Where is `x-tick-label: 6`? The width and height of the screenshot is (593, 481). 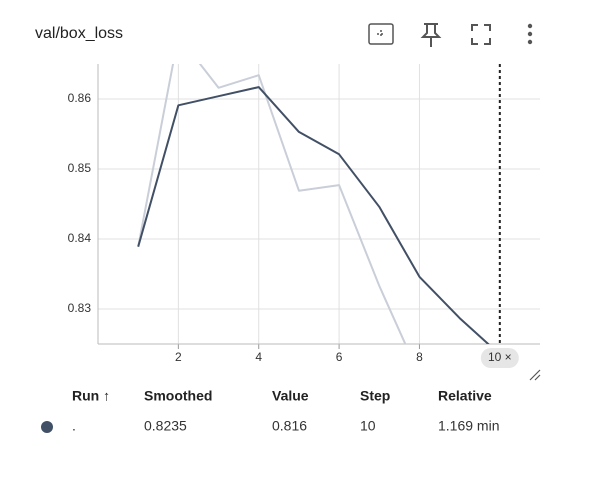 x-tick-label: 6 is located at coordinates (339, 357).